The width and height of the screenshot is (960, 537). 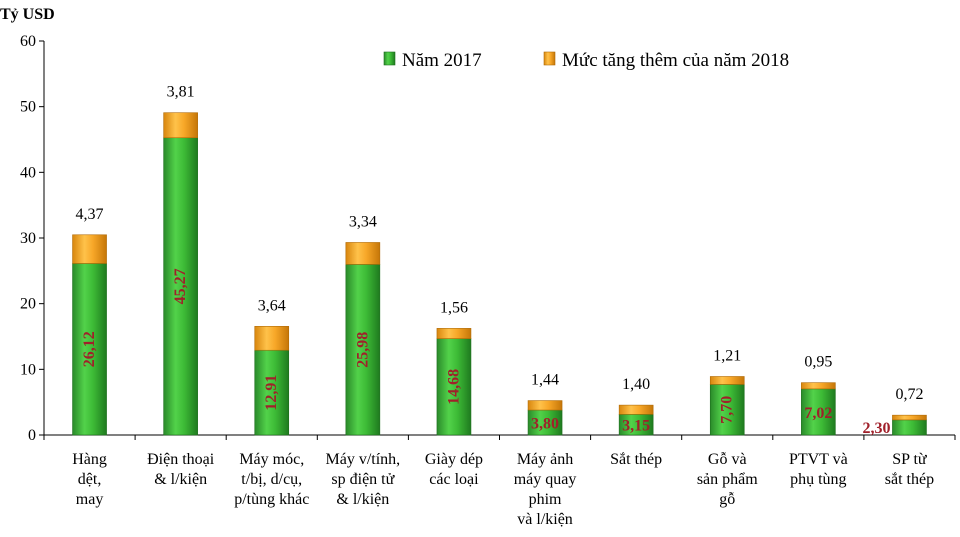 I want to click on category-label: Máy v/tính, sp điện tử & l/kiện, so click(x=363, y=479).